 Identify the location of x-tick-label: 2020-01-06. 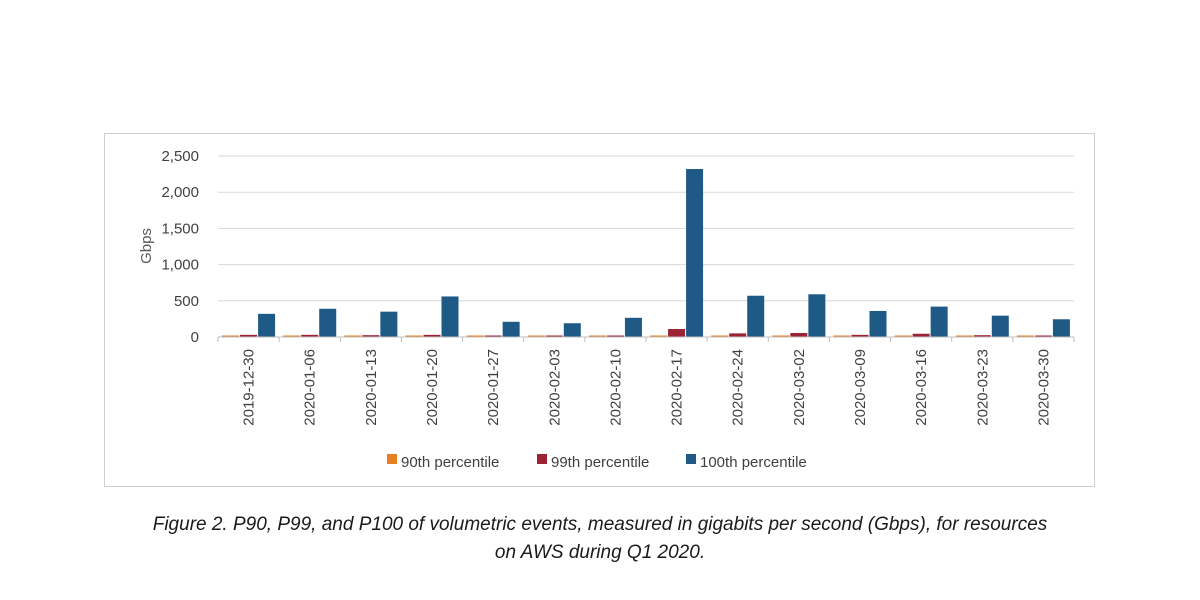
(310, 387).